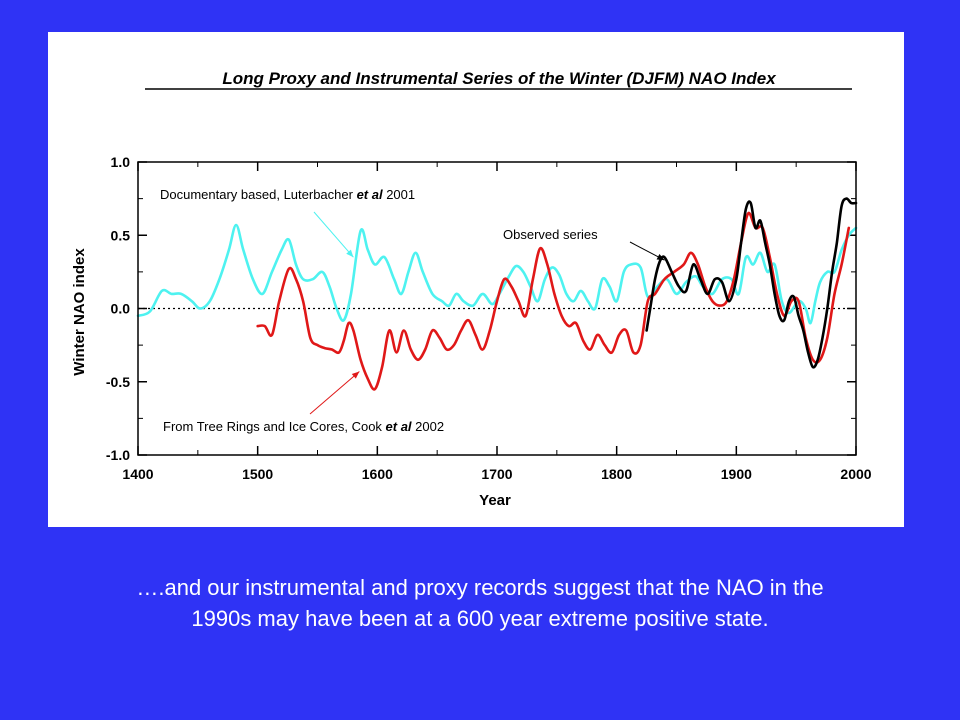  I want to click on y-axis-label: Winter NAO index, so click(79, 312).